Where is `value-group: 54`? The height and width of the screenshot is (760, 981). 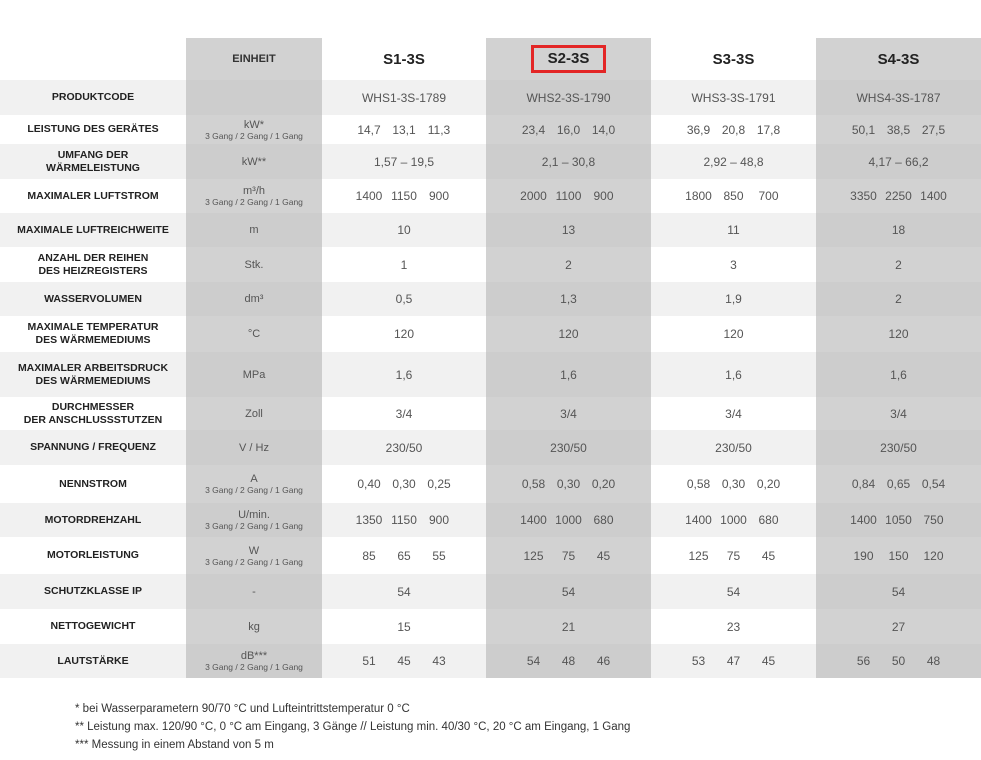 value-group: 54 is located at coordinates (733, 592).